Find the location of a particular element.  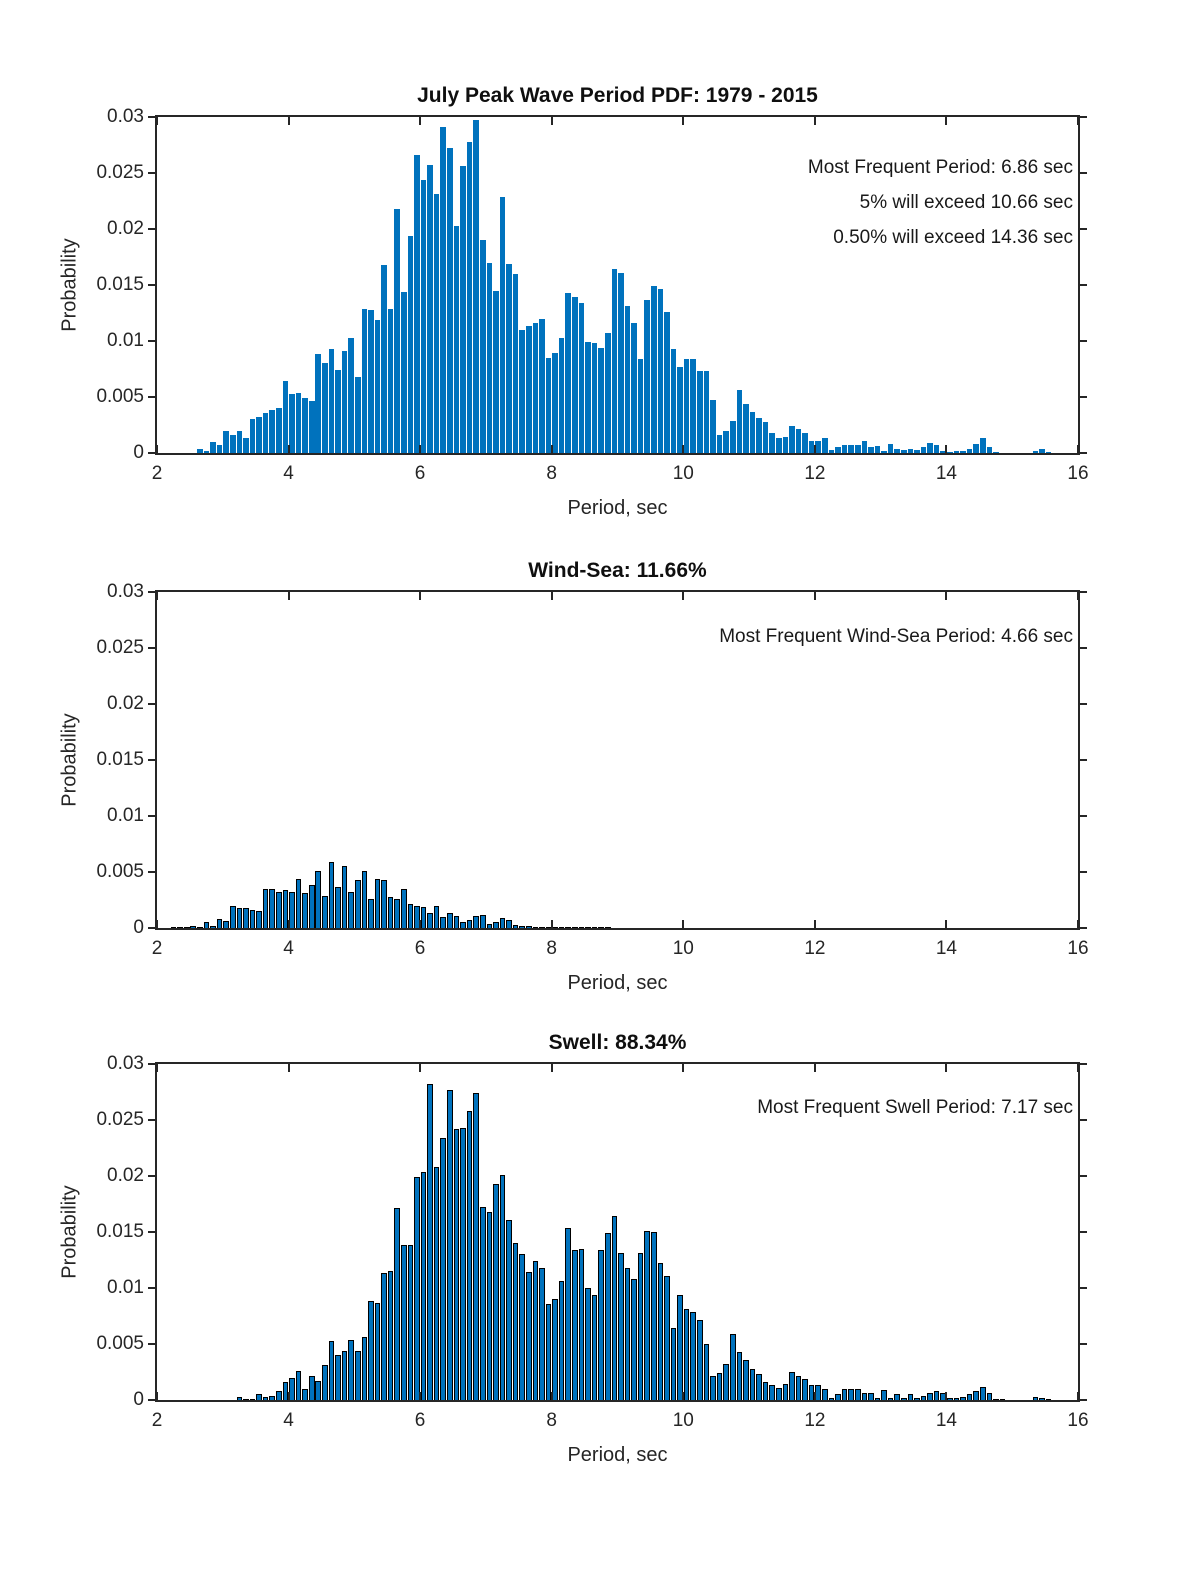

annotation-05pct-exceed: 0.50% will exceed 14.36 sec is located at coordinates (953, 237).